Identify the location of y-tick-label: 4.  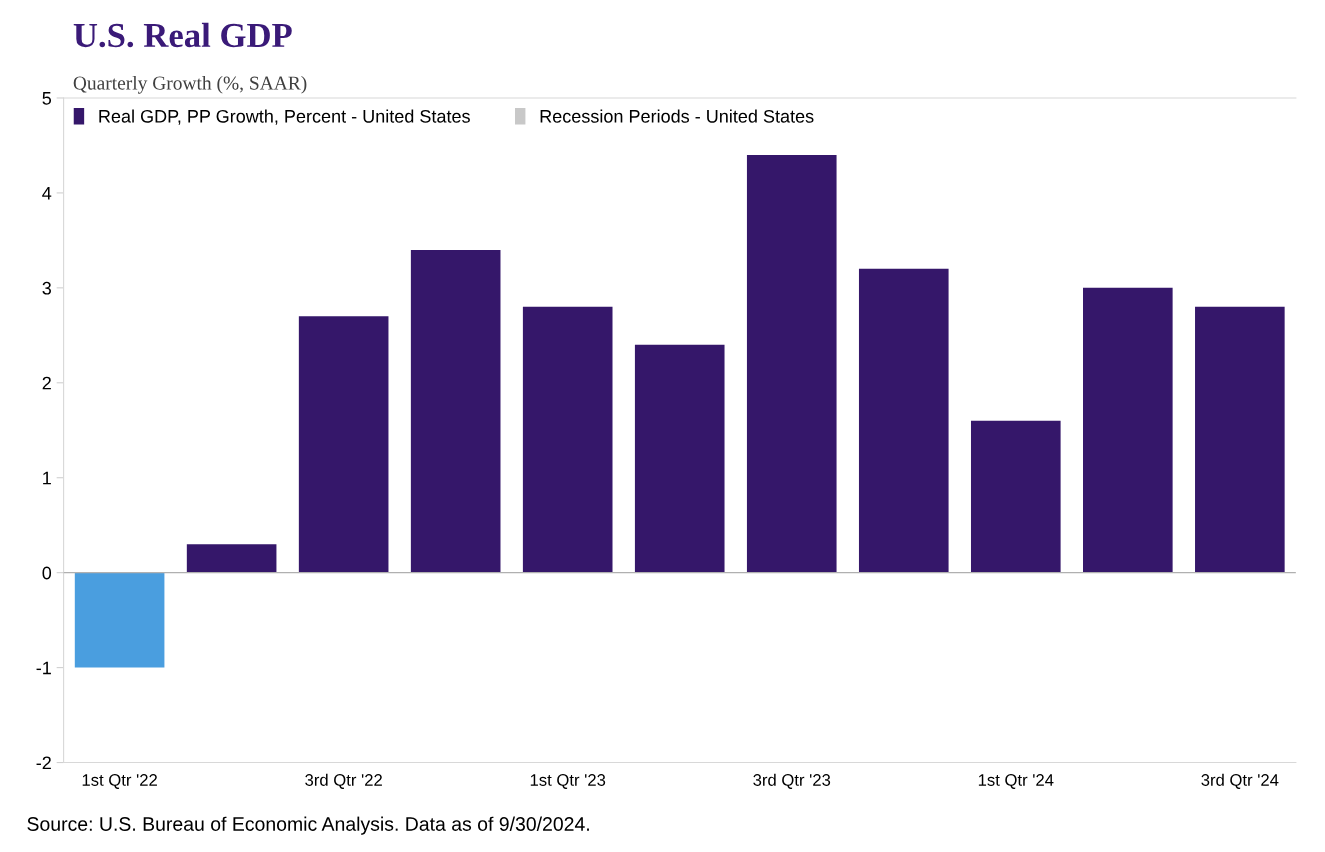
(47, 193).